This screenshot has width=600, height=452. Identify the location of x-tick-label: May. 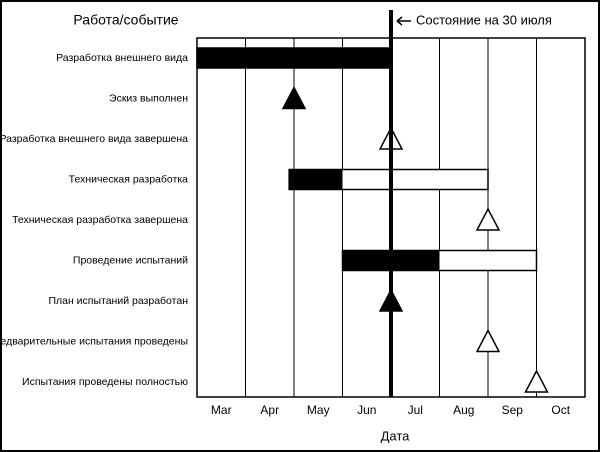
(318, 410).